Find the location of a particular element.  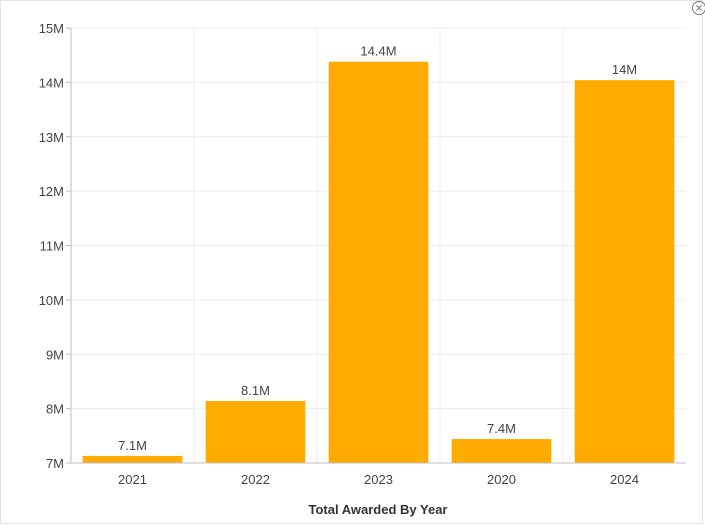

x-axis-title: Total Awarded By Year is located at coordinates (378, 509).